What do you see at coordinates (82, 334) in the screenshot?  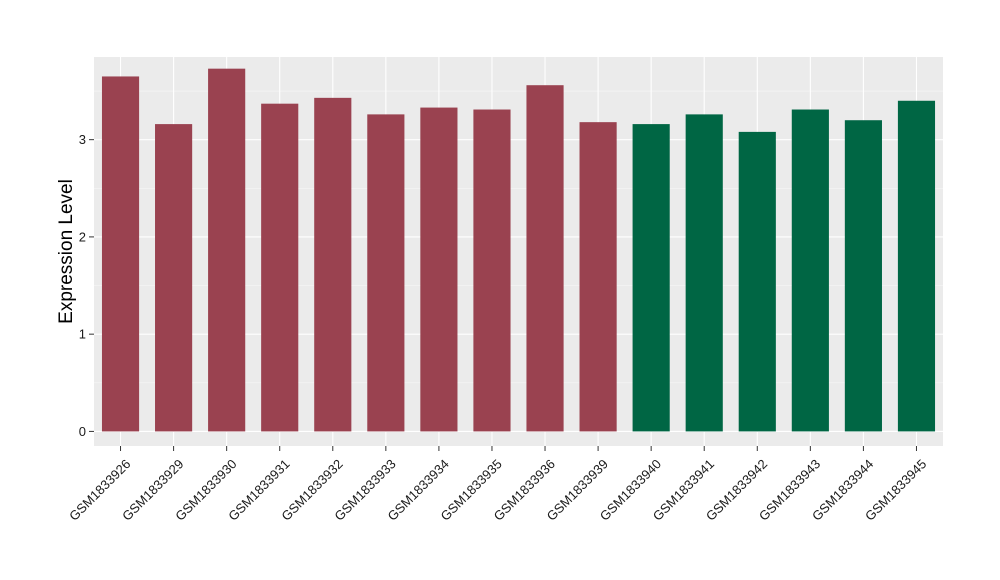 I see `y-tick-label: 1` at bounding box center [82, 334].